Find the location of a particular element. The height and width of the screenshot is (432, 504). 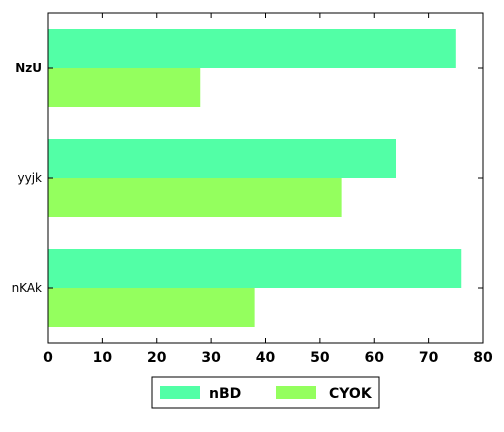

bar-CYOK-nKAk is located at coordinates (151, 307).